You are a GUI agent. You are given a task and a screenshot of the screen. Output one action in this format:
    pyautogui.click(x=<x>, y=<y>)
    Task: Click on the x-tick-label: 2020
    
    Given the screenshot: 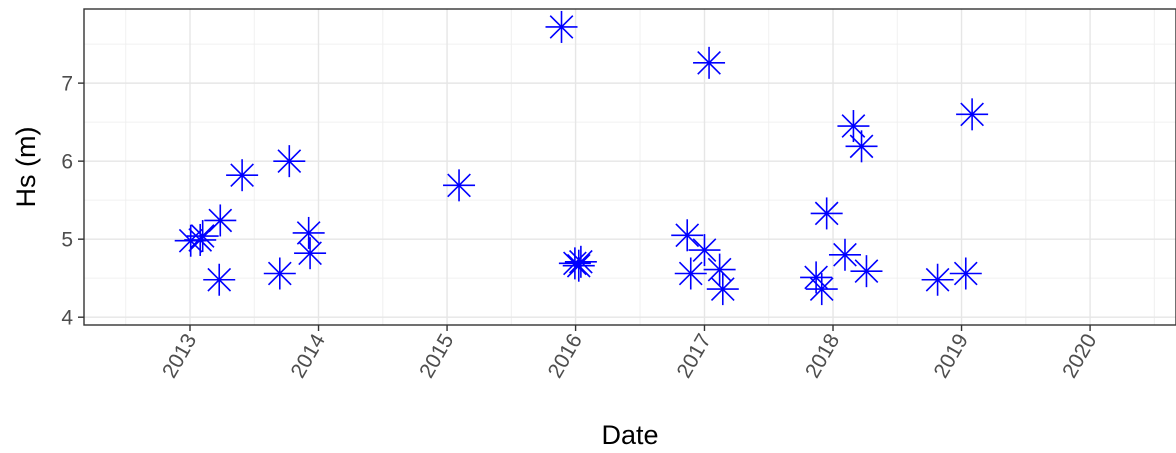 What is the action you would take?
    pyautogui.click(x=1079, y=356)
    